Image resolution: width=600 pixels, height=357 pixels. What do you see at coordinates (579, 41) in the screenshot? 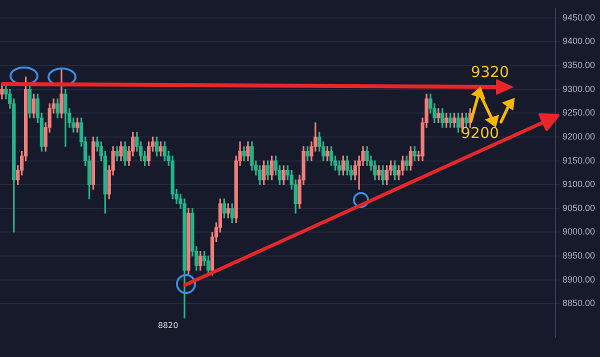
I see `y-tick-label: 9400.00` at bounding box center [579, 41].